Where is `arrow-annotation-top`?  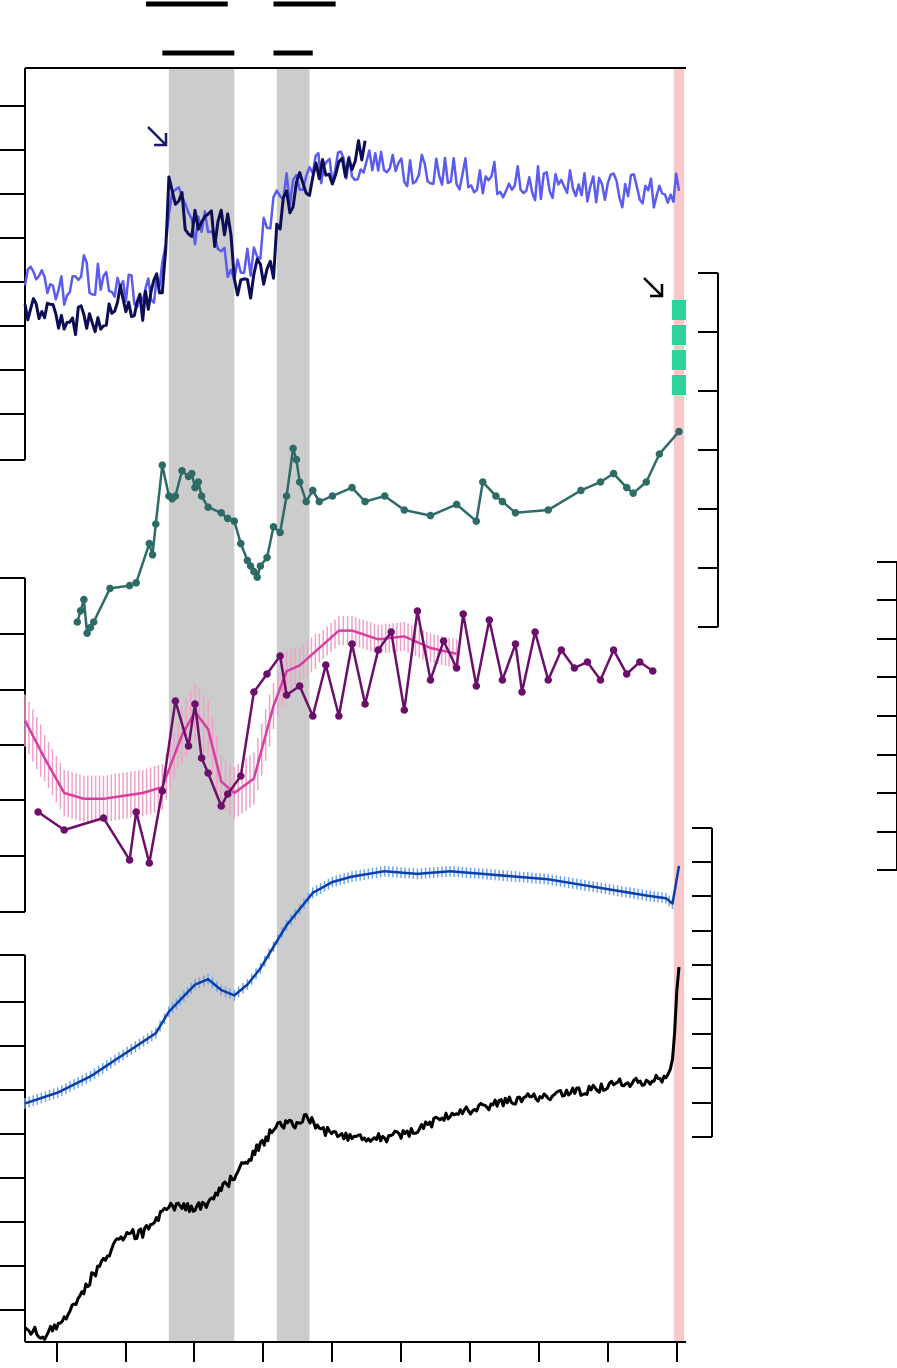
arrow-annotation-top is located at coordinates (157, 136).